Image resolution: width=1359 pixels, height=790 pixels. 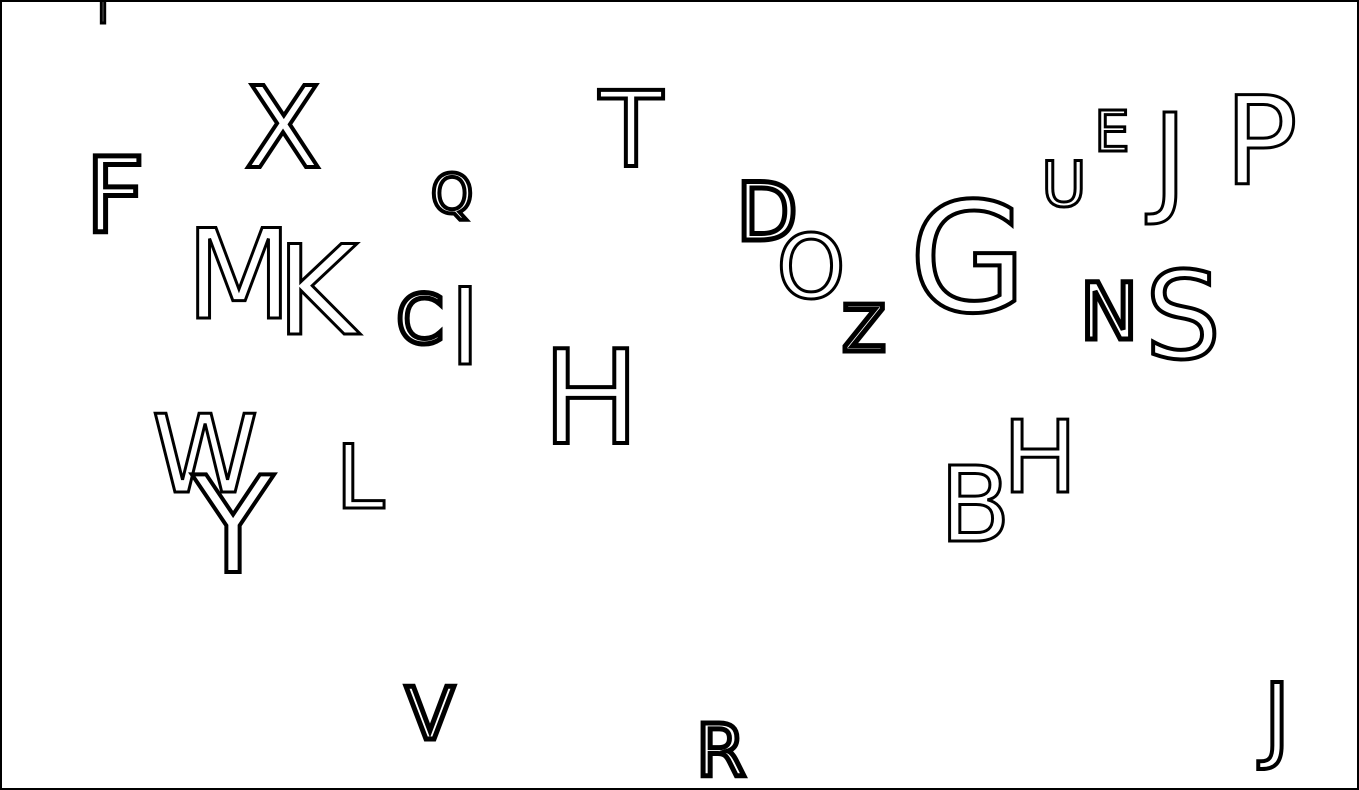 I want to click on letter-w: W, so click(x=205, y=455).